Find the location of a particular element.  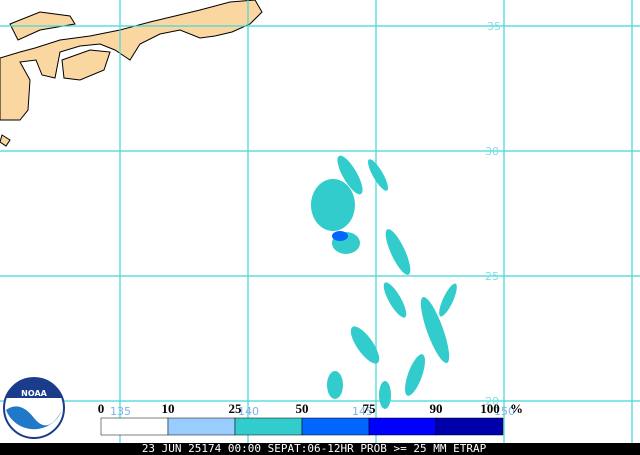

lon-label: 145 is located at coordinates (362, 411).